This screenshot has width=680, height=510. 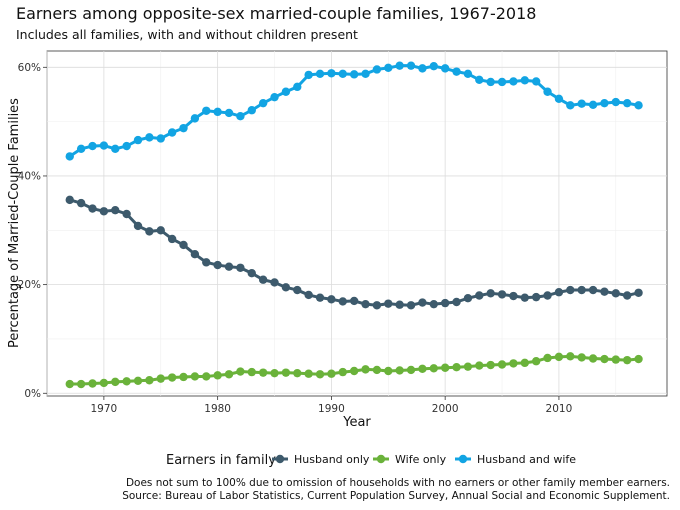 I want to click on legend-label: Husband only, so click(x=332, y=459).